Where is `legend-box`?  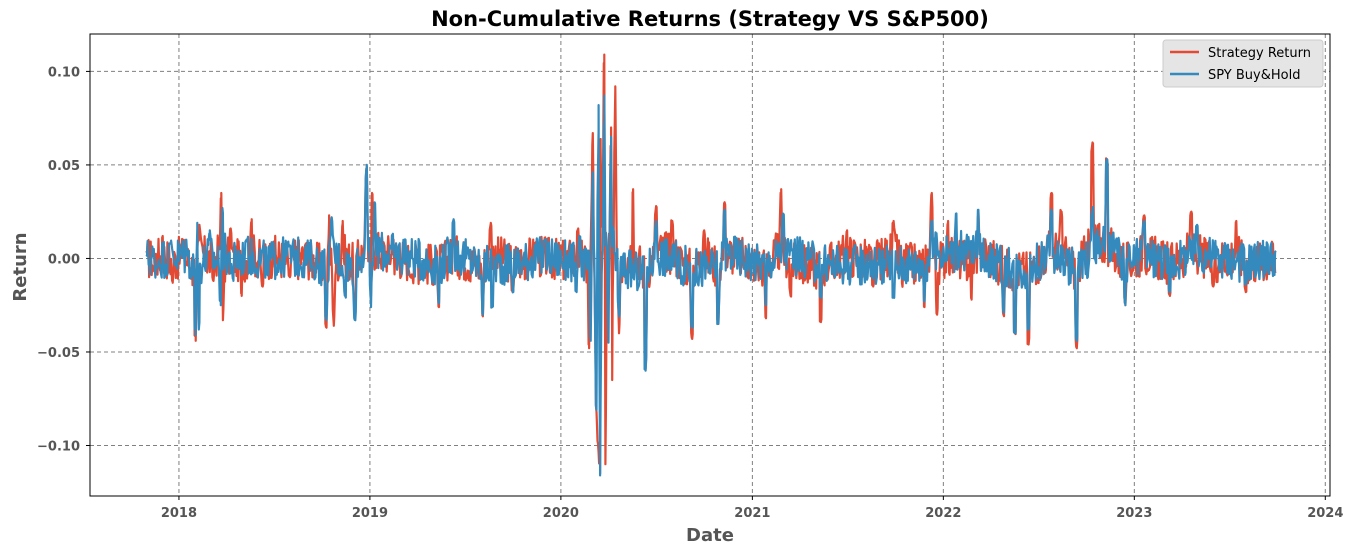
legend-box is located at coordinates (1243, 63).